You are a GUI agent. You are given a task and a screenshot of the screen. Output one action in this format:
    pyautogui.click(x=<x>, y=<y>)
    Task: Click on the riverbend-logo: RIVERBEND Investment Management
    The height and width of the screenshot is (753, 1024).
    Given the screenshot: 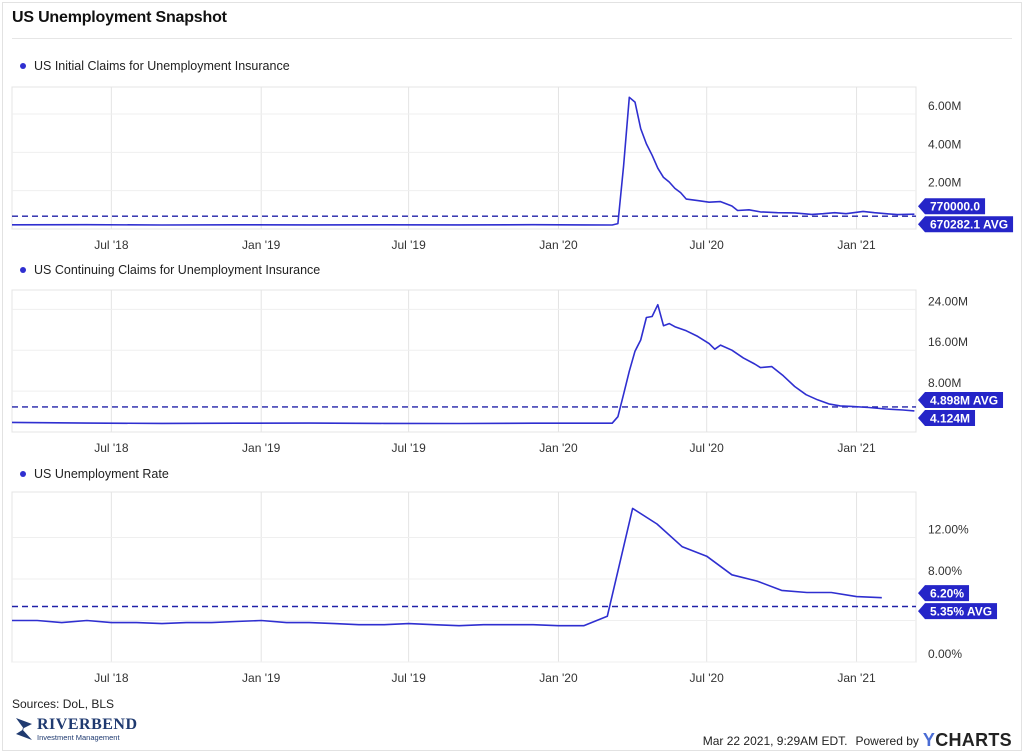 What is the action you would take?
    pyautogui.click(x=76, y=729)
    